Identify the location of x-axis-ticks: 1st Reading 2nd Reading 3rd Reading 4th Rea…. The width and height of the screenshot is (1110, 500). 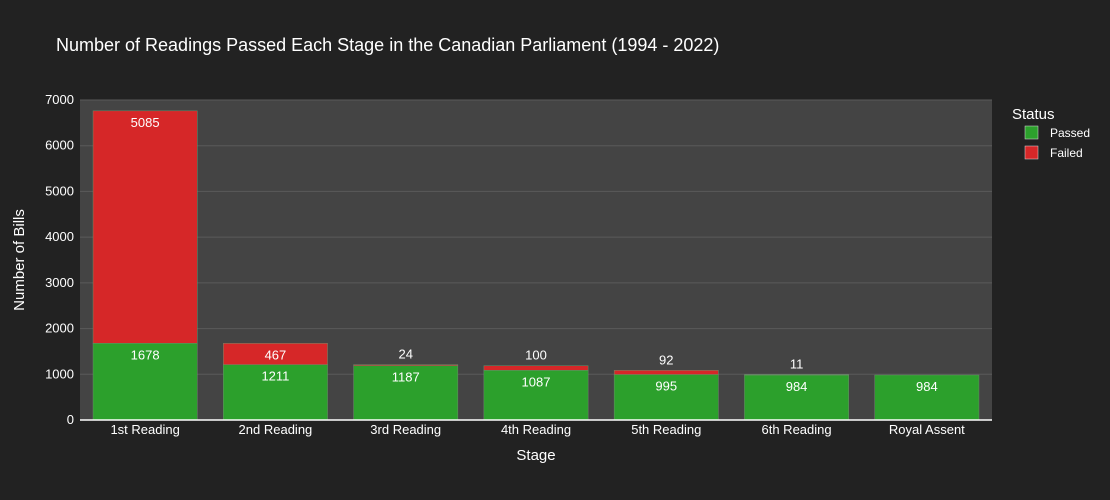
(537, 429).